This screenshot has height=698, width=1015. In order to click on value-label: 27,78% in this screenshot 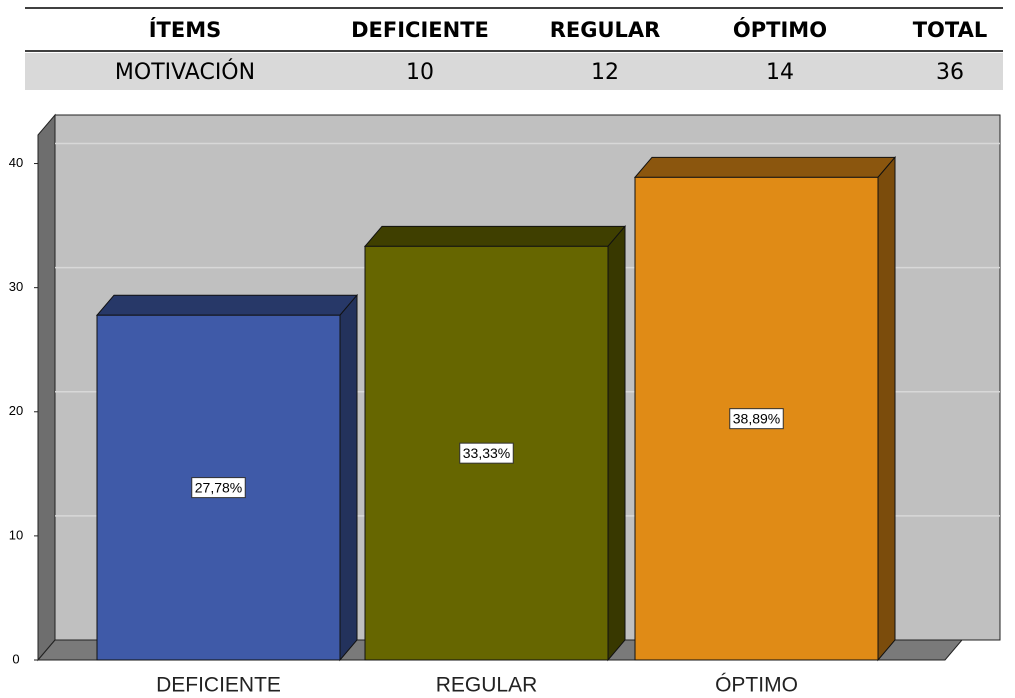, I will do `click(218, 487)`.